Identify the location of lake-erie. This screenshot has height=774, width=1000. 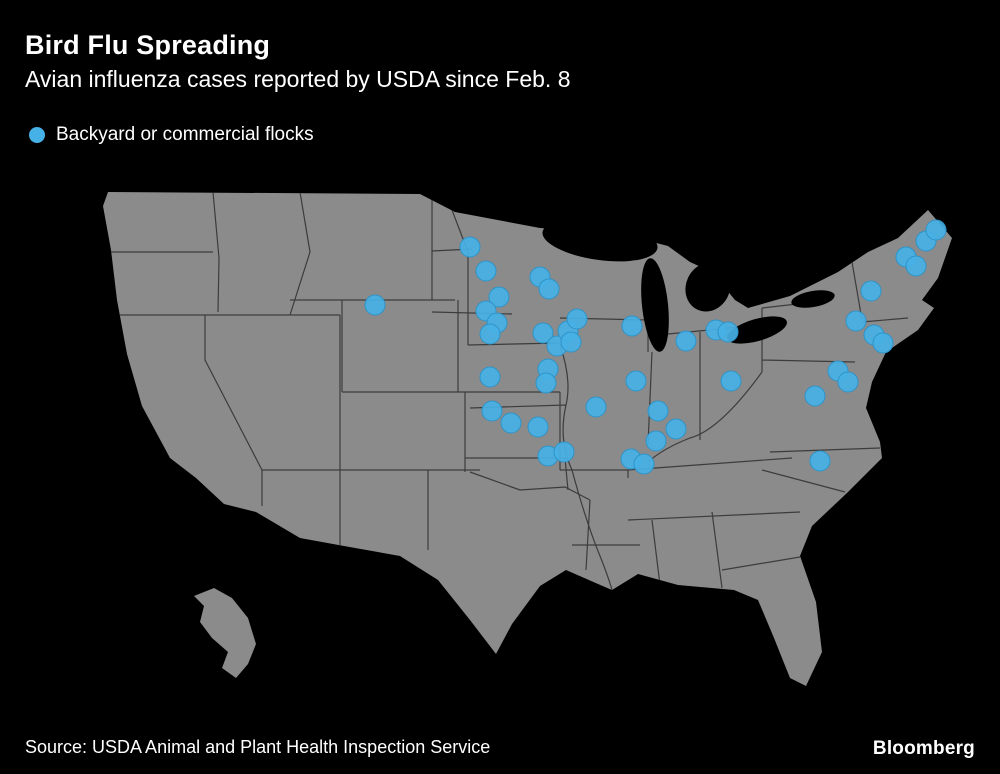
(757, 330).